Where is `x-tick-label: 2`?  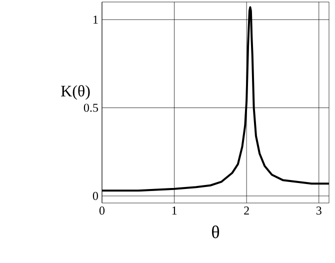 x-tick-label: 2 is located at coordinates (246, 210).